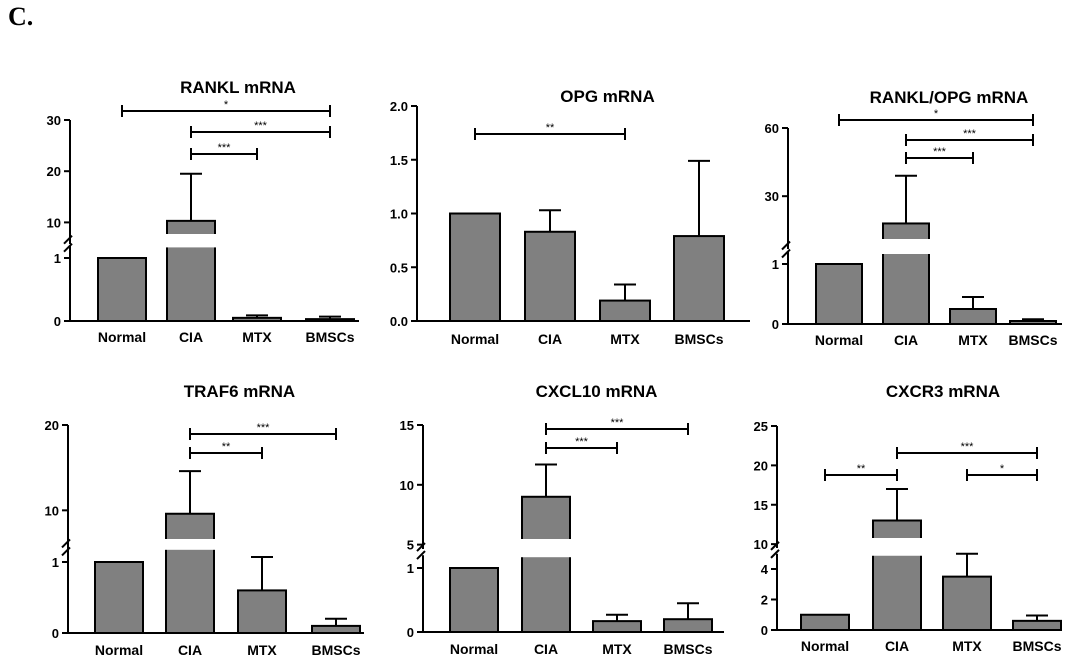 The width and height of the screenshot is (1091, 660). Describe the element at coordinates (399, 160) in the screenshot. I see `y-tick-label: 1.5` at that location.